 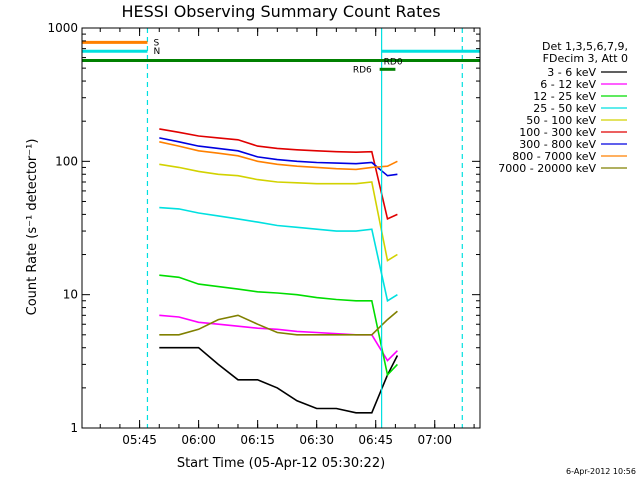 I want to click on series-line-12-25-kev, so click(x=278, y=325).